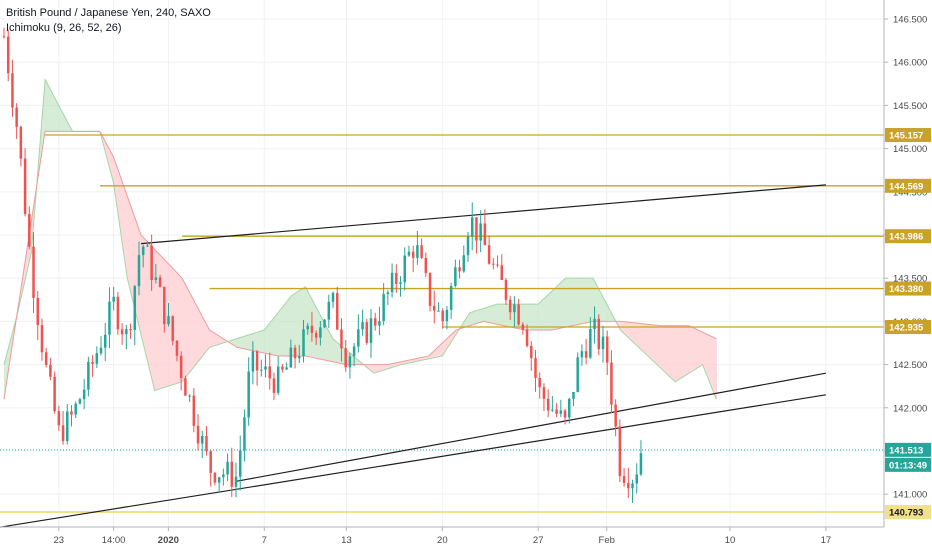 The image size is (932, 550). I want to click on symbol-title: British Pound / Japanese Yen, 240, SAXO, so click(108, 13).